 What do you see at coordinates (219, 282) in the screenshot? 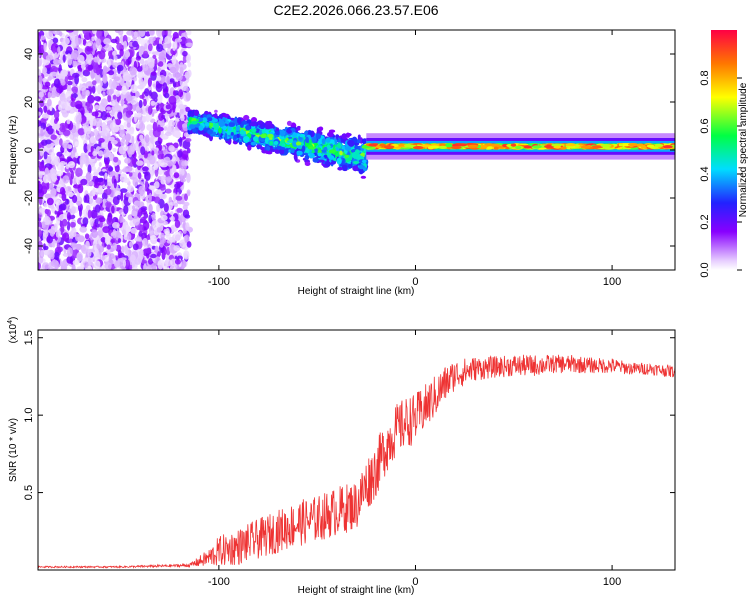
I see `spectrogram-xtick-label: -100` at bounding box center [219, 282].